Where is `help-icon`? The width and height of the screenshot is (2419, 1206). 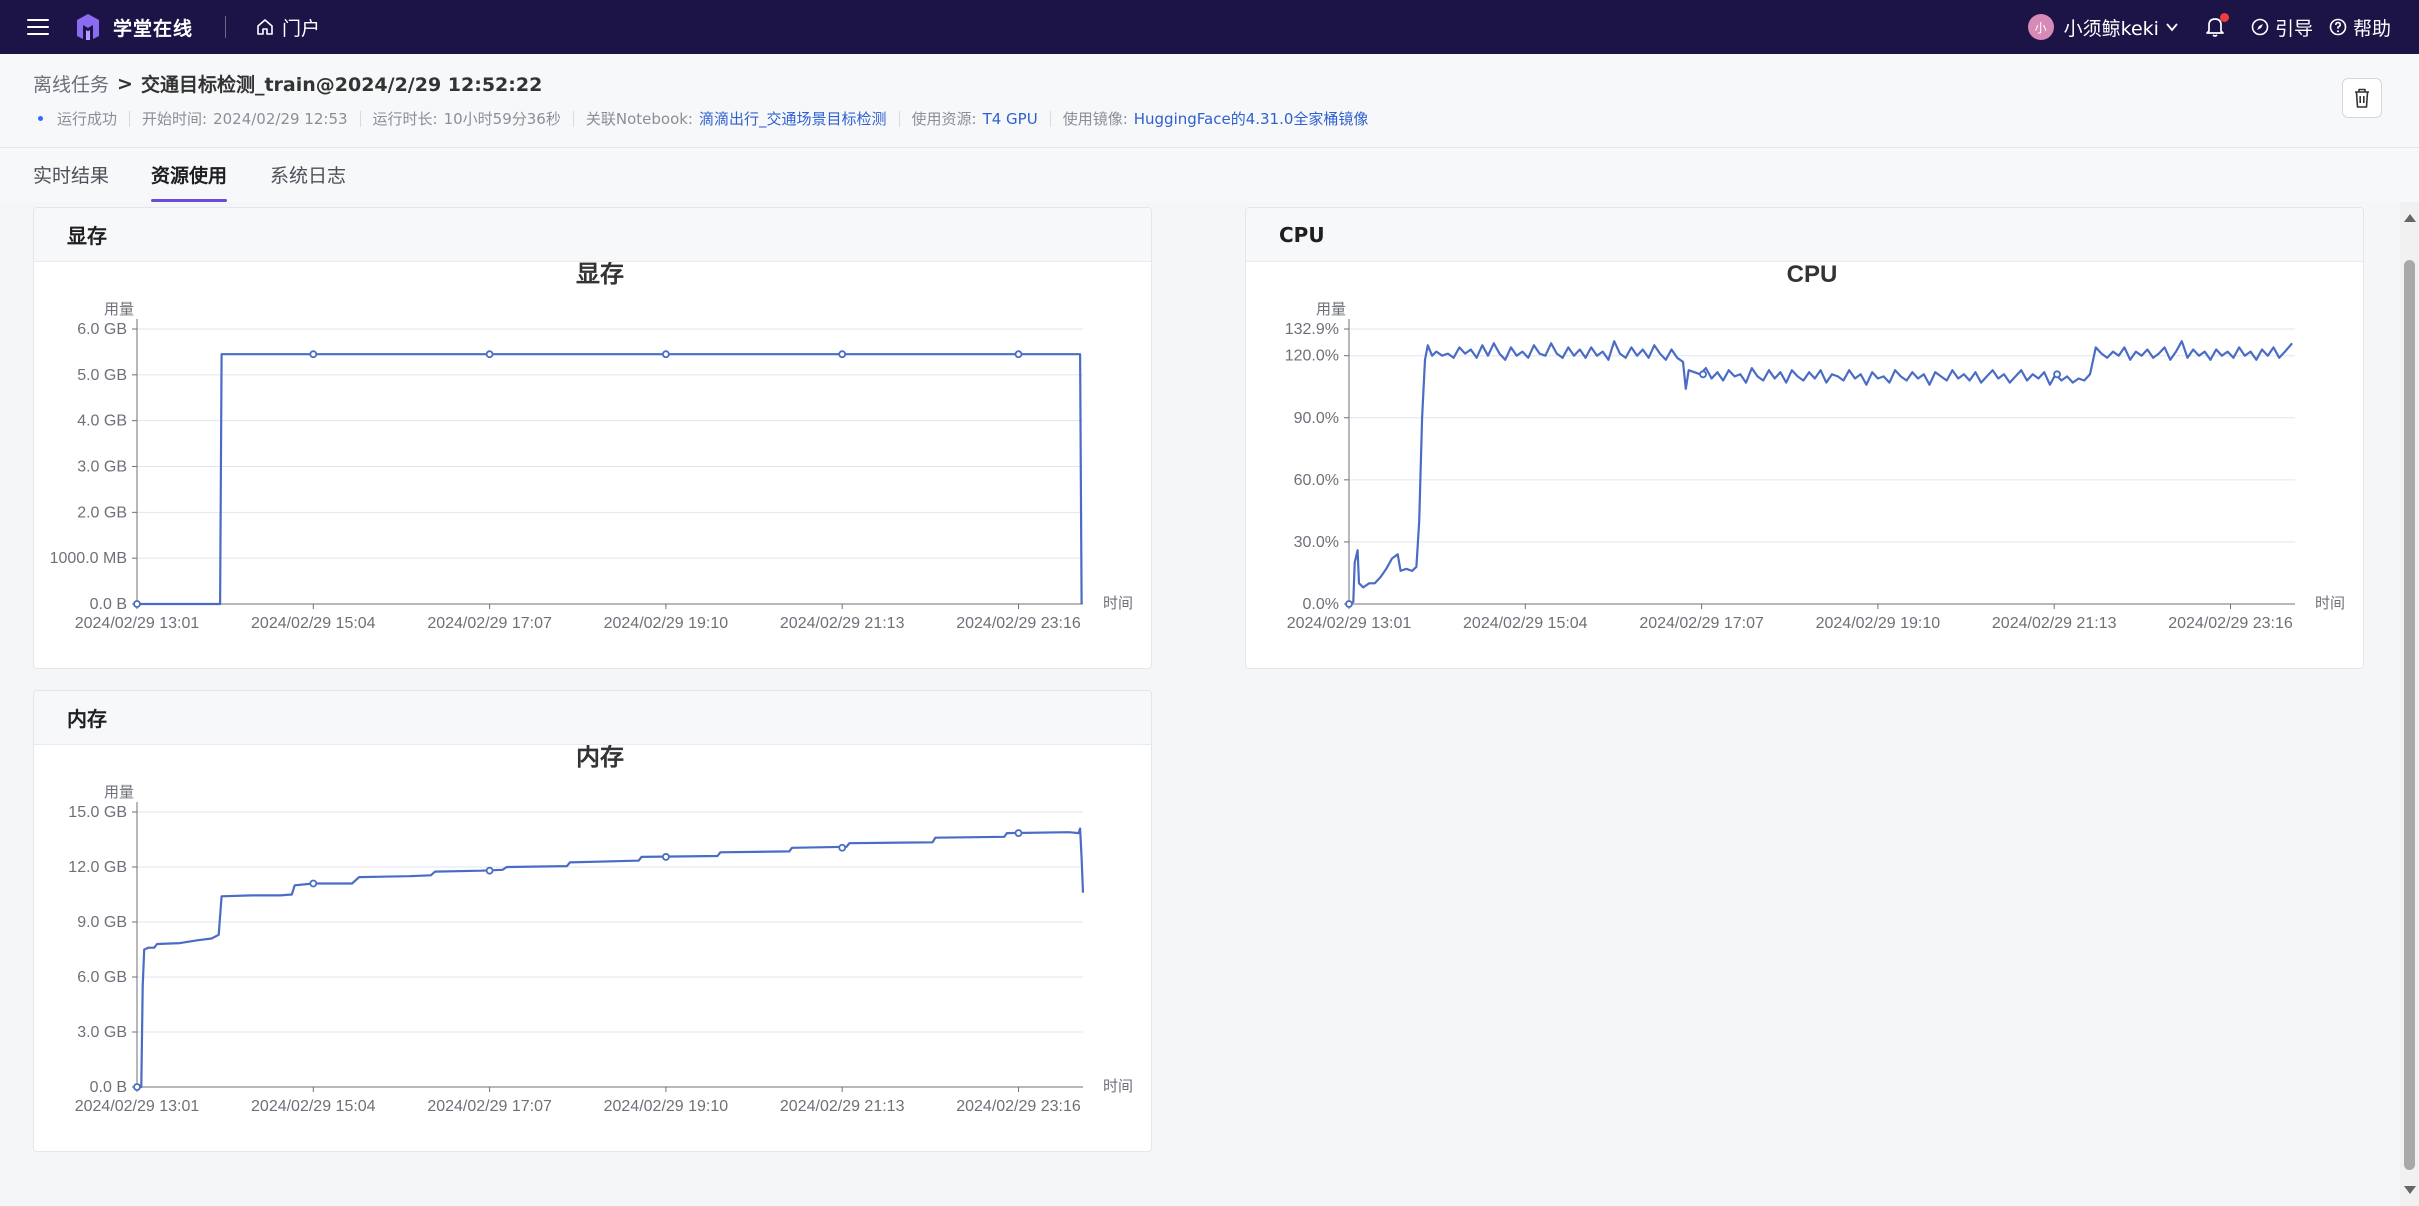 help-icon is located at coordinates (2338, 27).